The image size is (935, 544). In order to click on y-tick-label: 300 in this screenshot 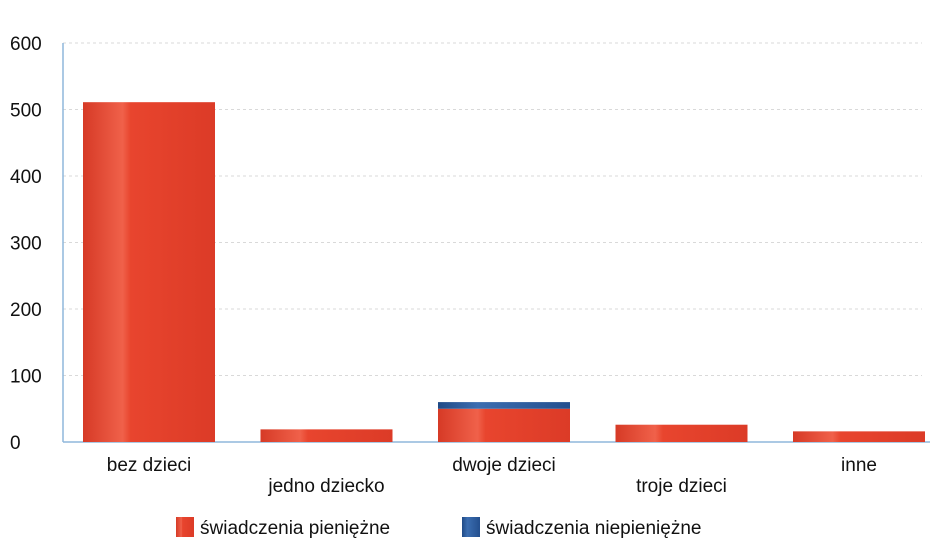, I will do `click(26, 244)`.